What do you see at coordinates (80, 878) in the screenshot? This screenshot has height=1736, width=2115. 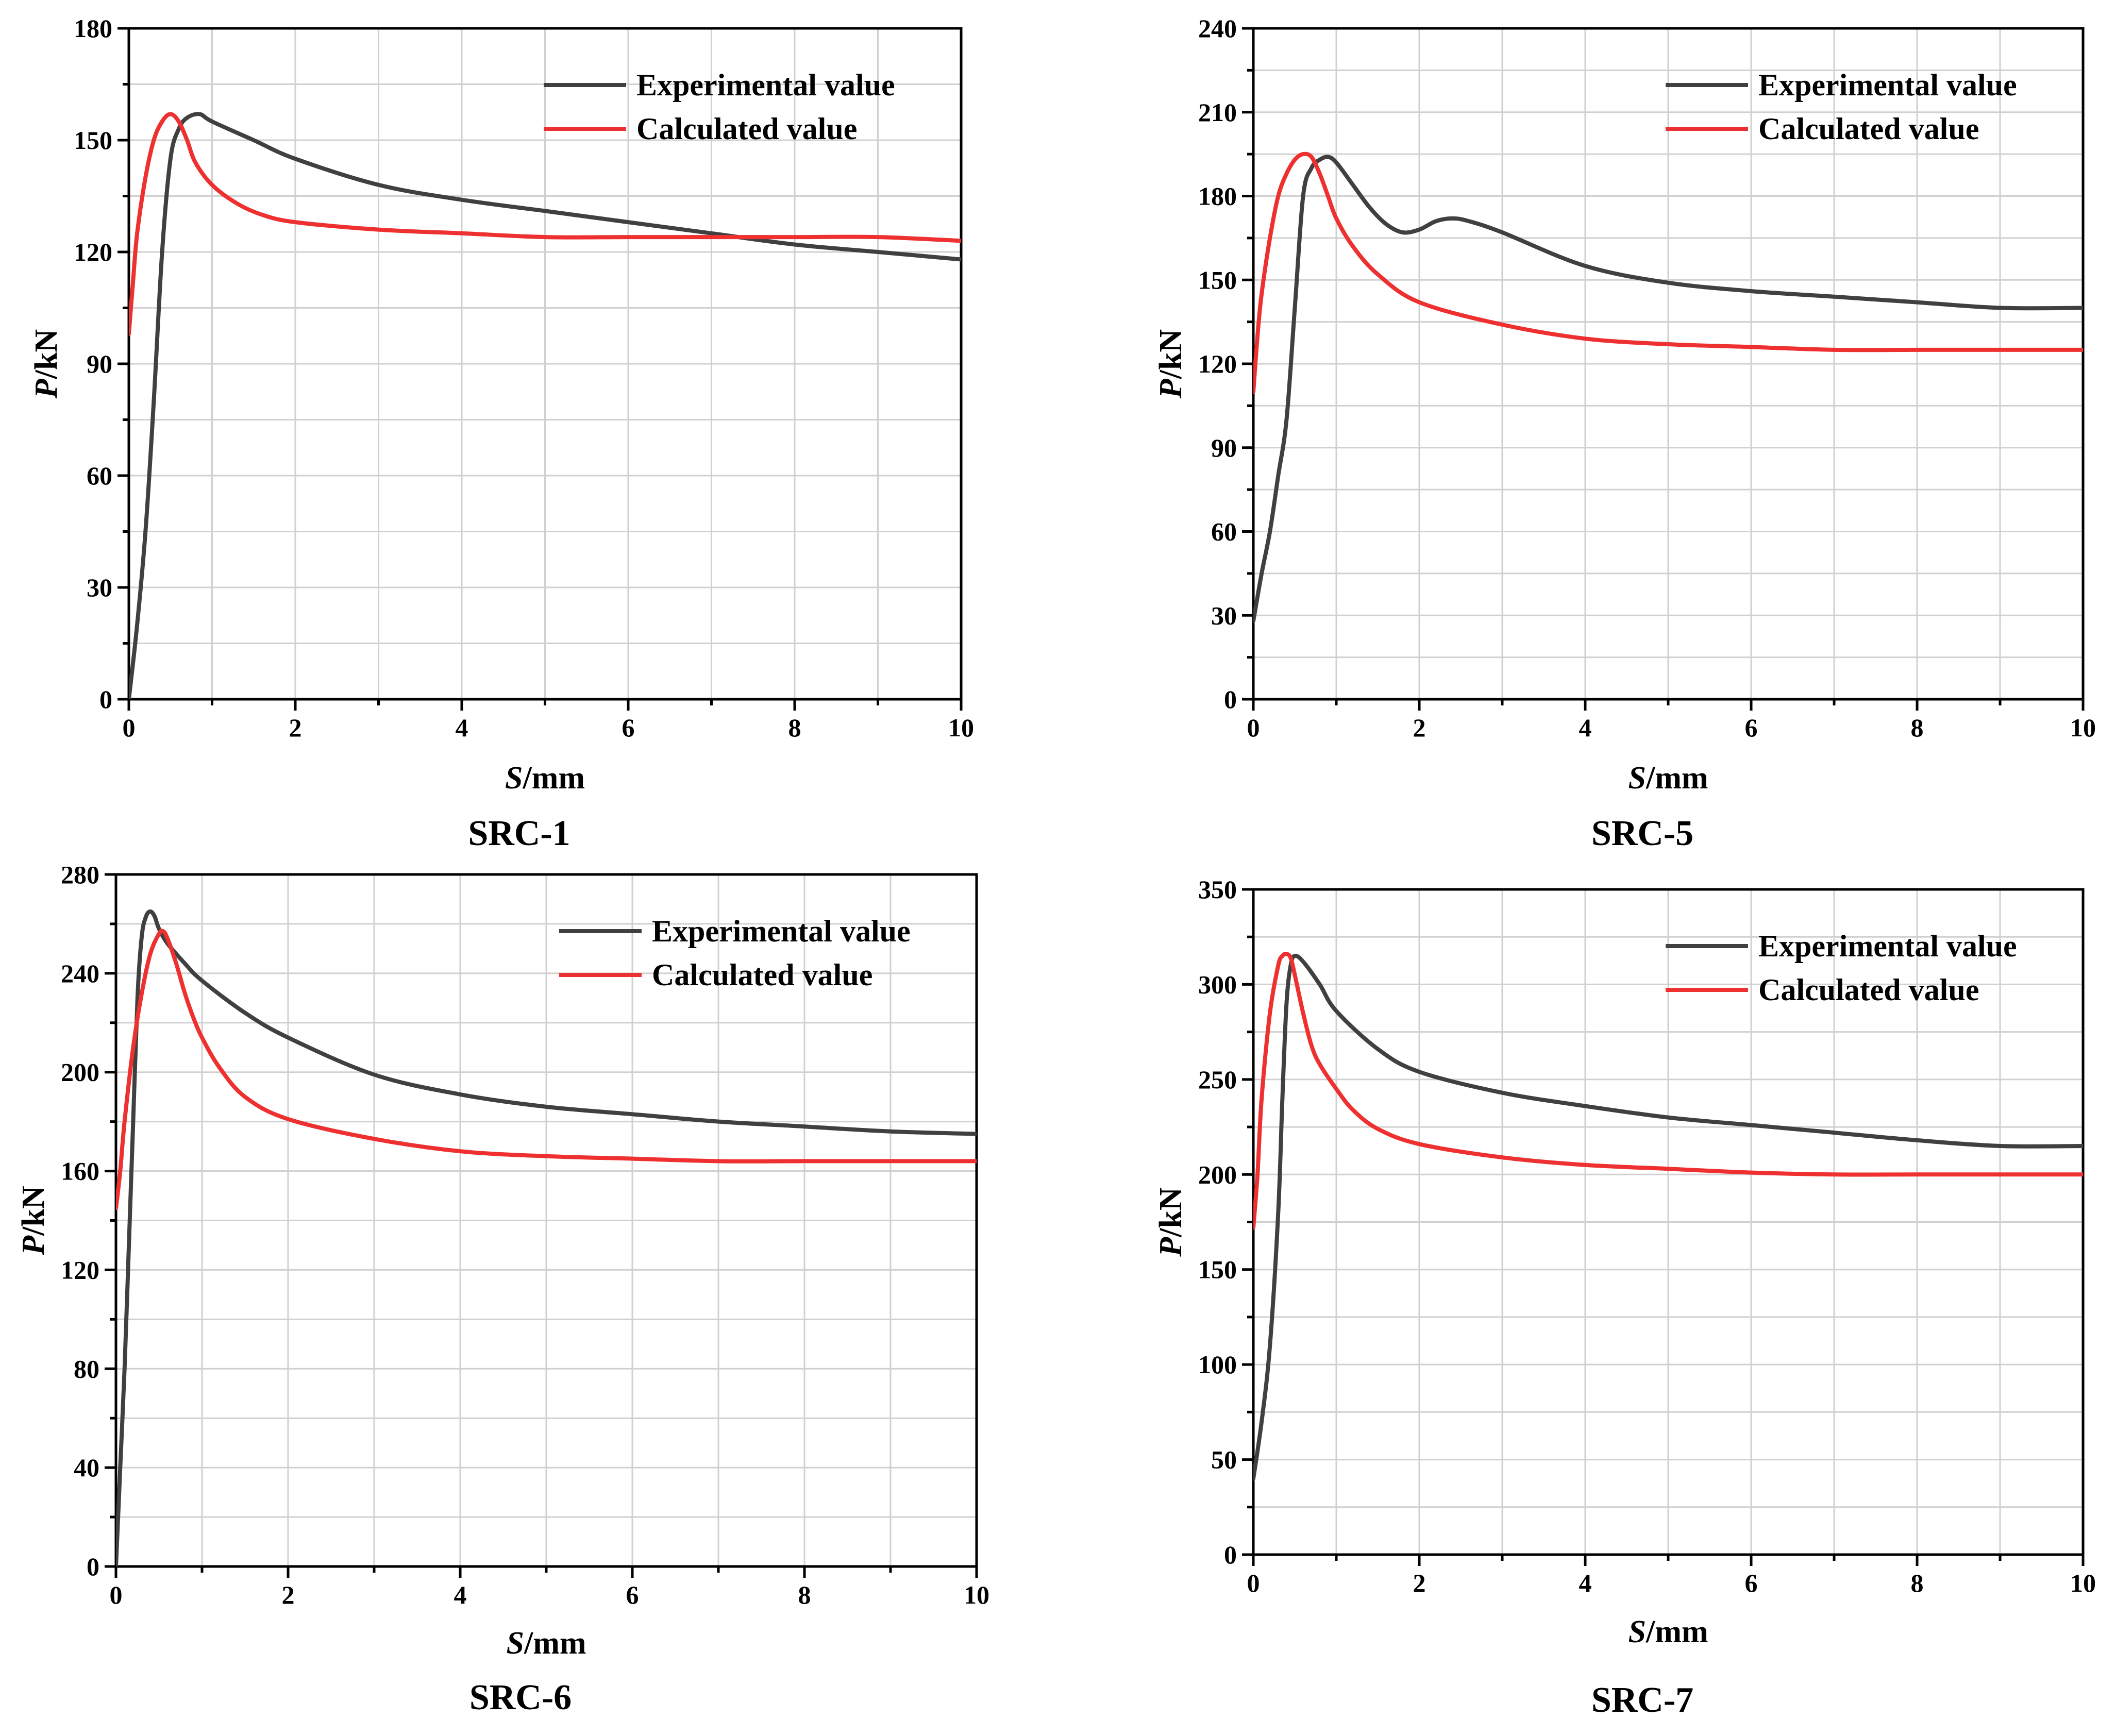 I see `y-tick-label: 280` at bounding box center [80, 878].